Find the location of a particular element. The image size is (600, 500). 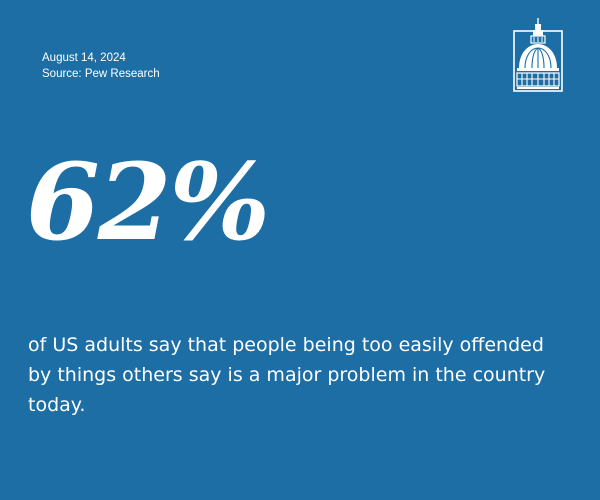

capitol-dome-icon is located at coordinates (538, 55).